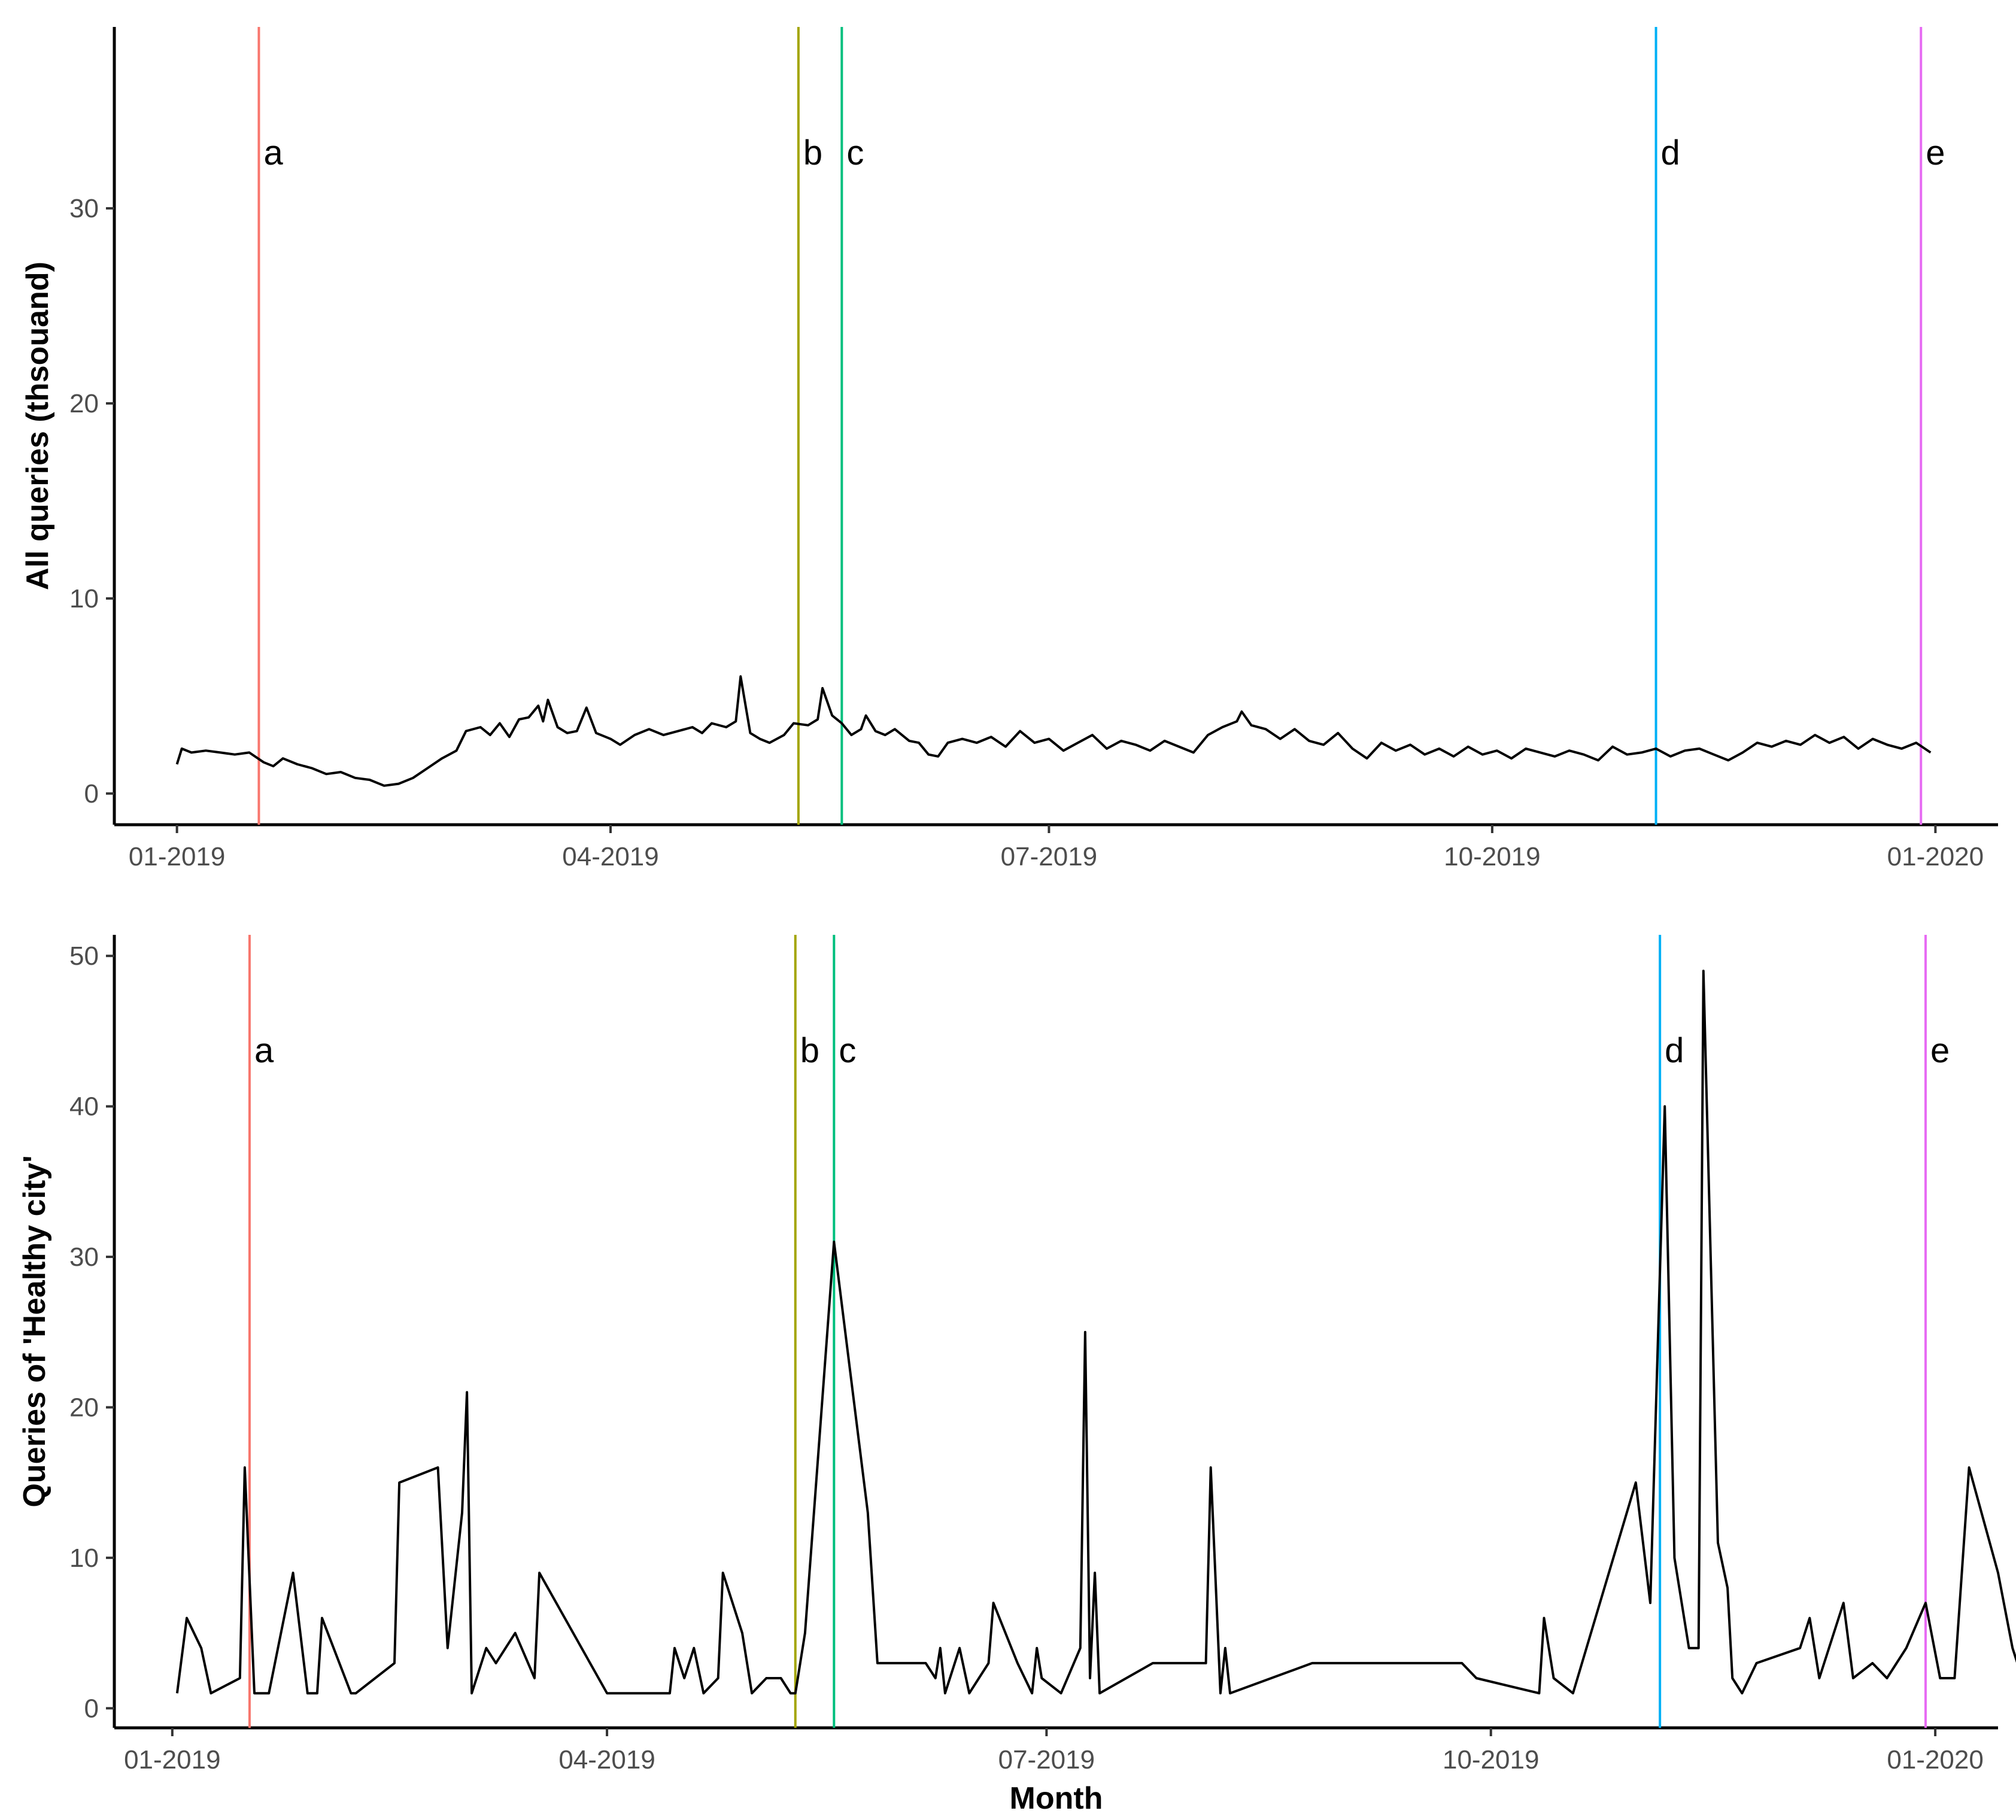 This screenshot has height=1820, width=2016. I want to click on y-axis-title: All queries (thsouand), so click(37, 426).